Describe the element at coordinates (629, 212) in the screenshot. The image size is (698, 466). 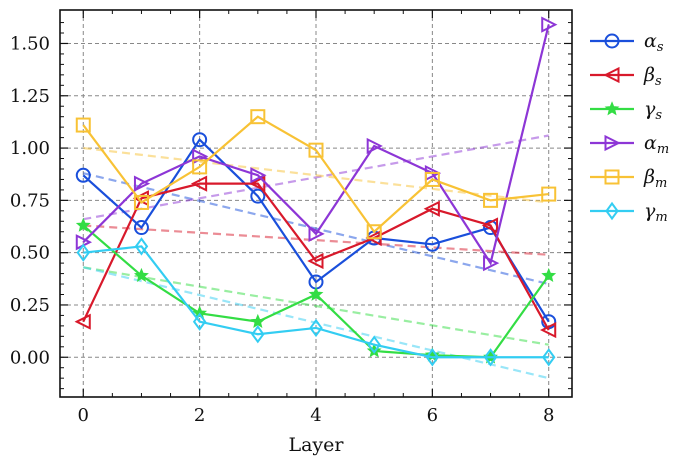
I see `legend-item: γm` at that location.